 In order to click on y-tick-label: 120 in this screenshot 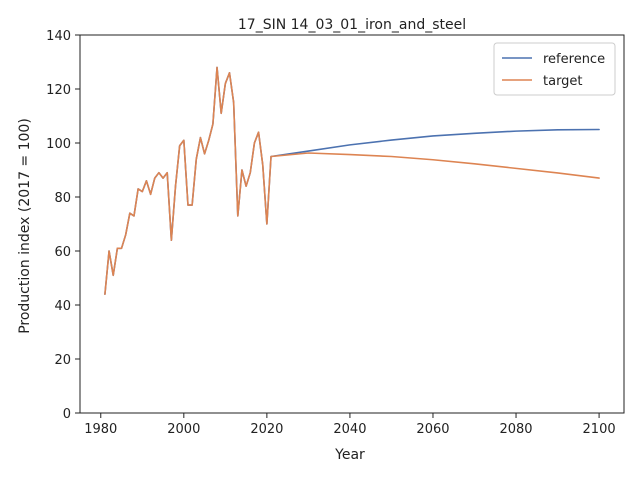, I will do `click(58, 90)`.